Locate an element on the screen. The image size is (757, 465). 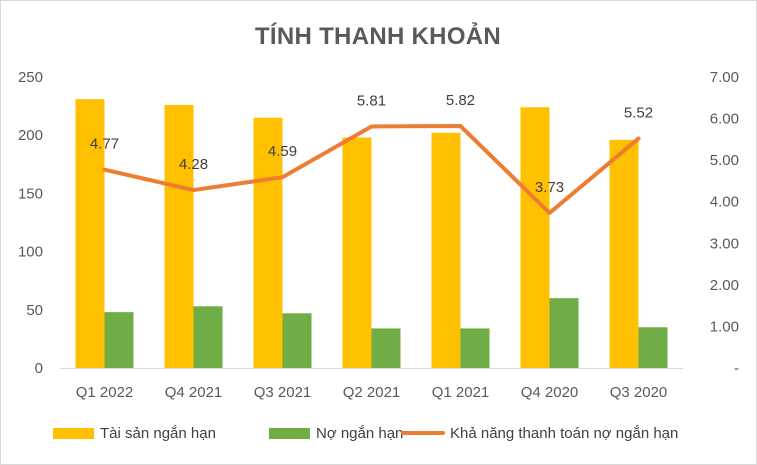
line-data-label-3: 5.81 is located at coordinates (371, 100).